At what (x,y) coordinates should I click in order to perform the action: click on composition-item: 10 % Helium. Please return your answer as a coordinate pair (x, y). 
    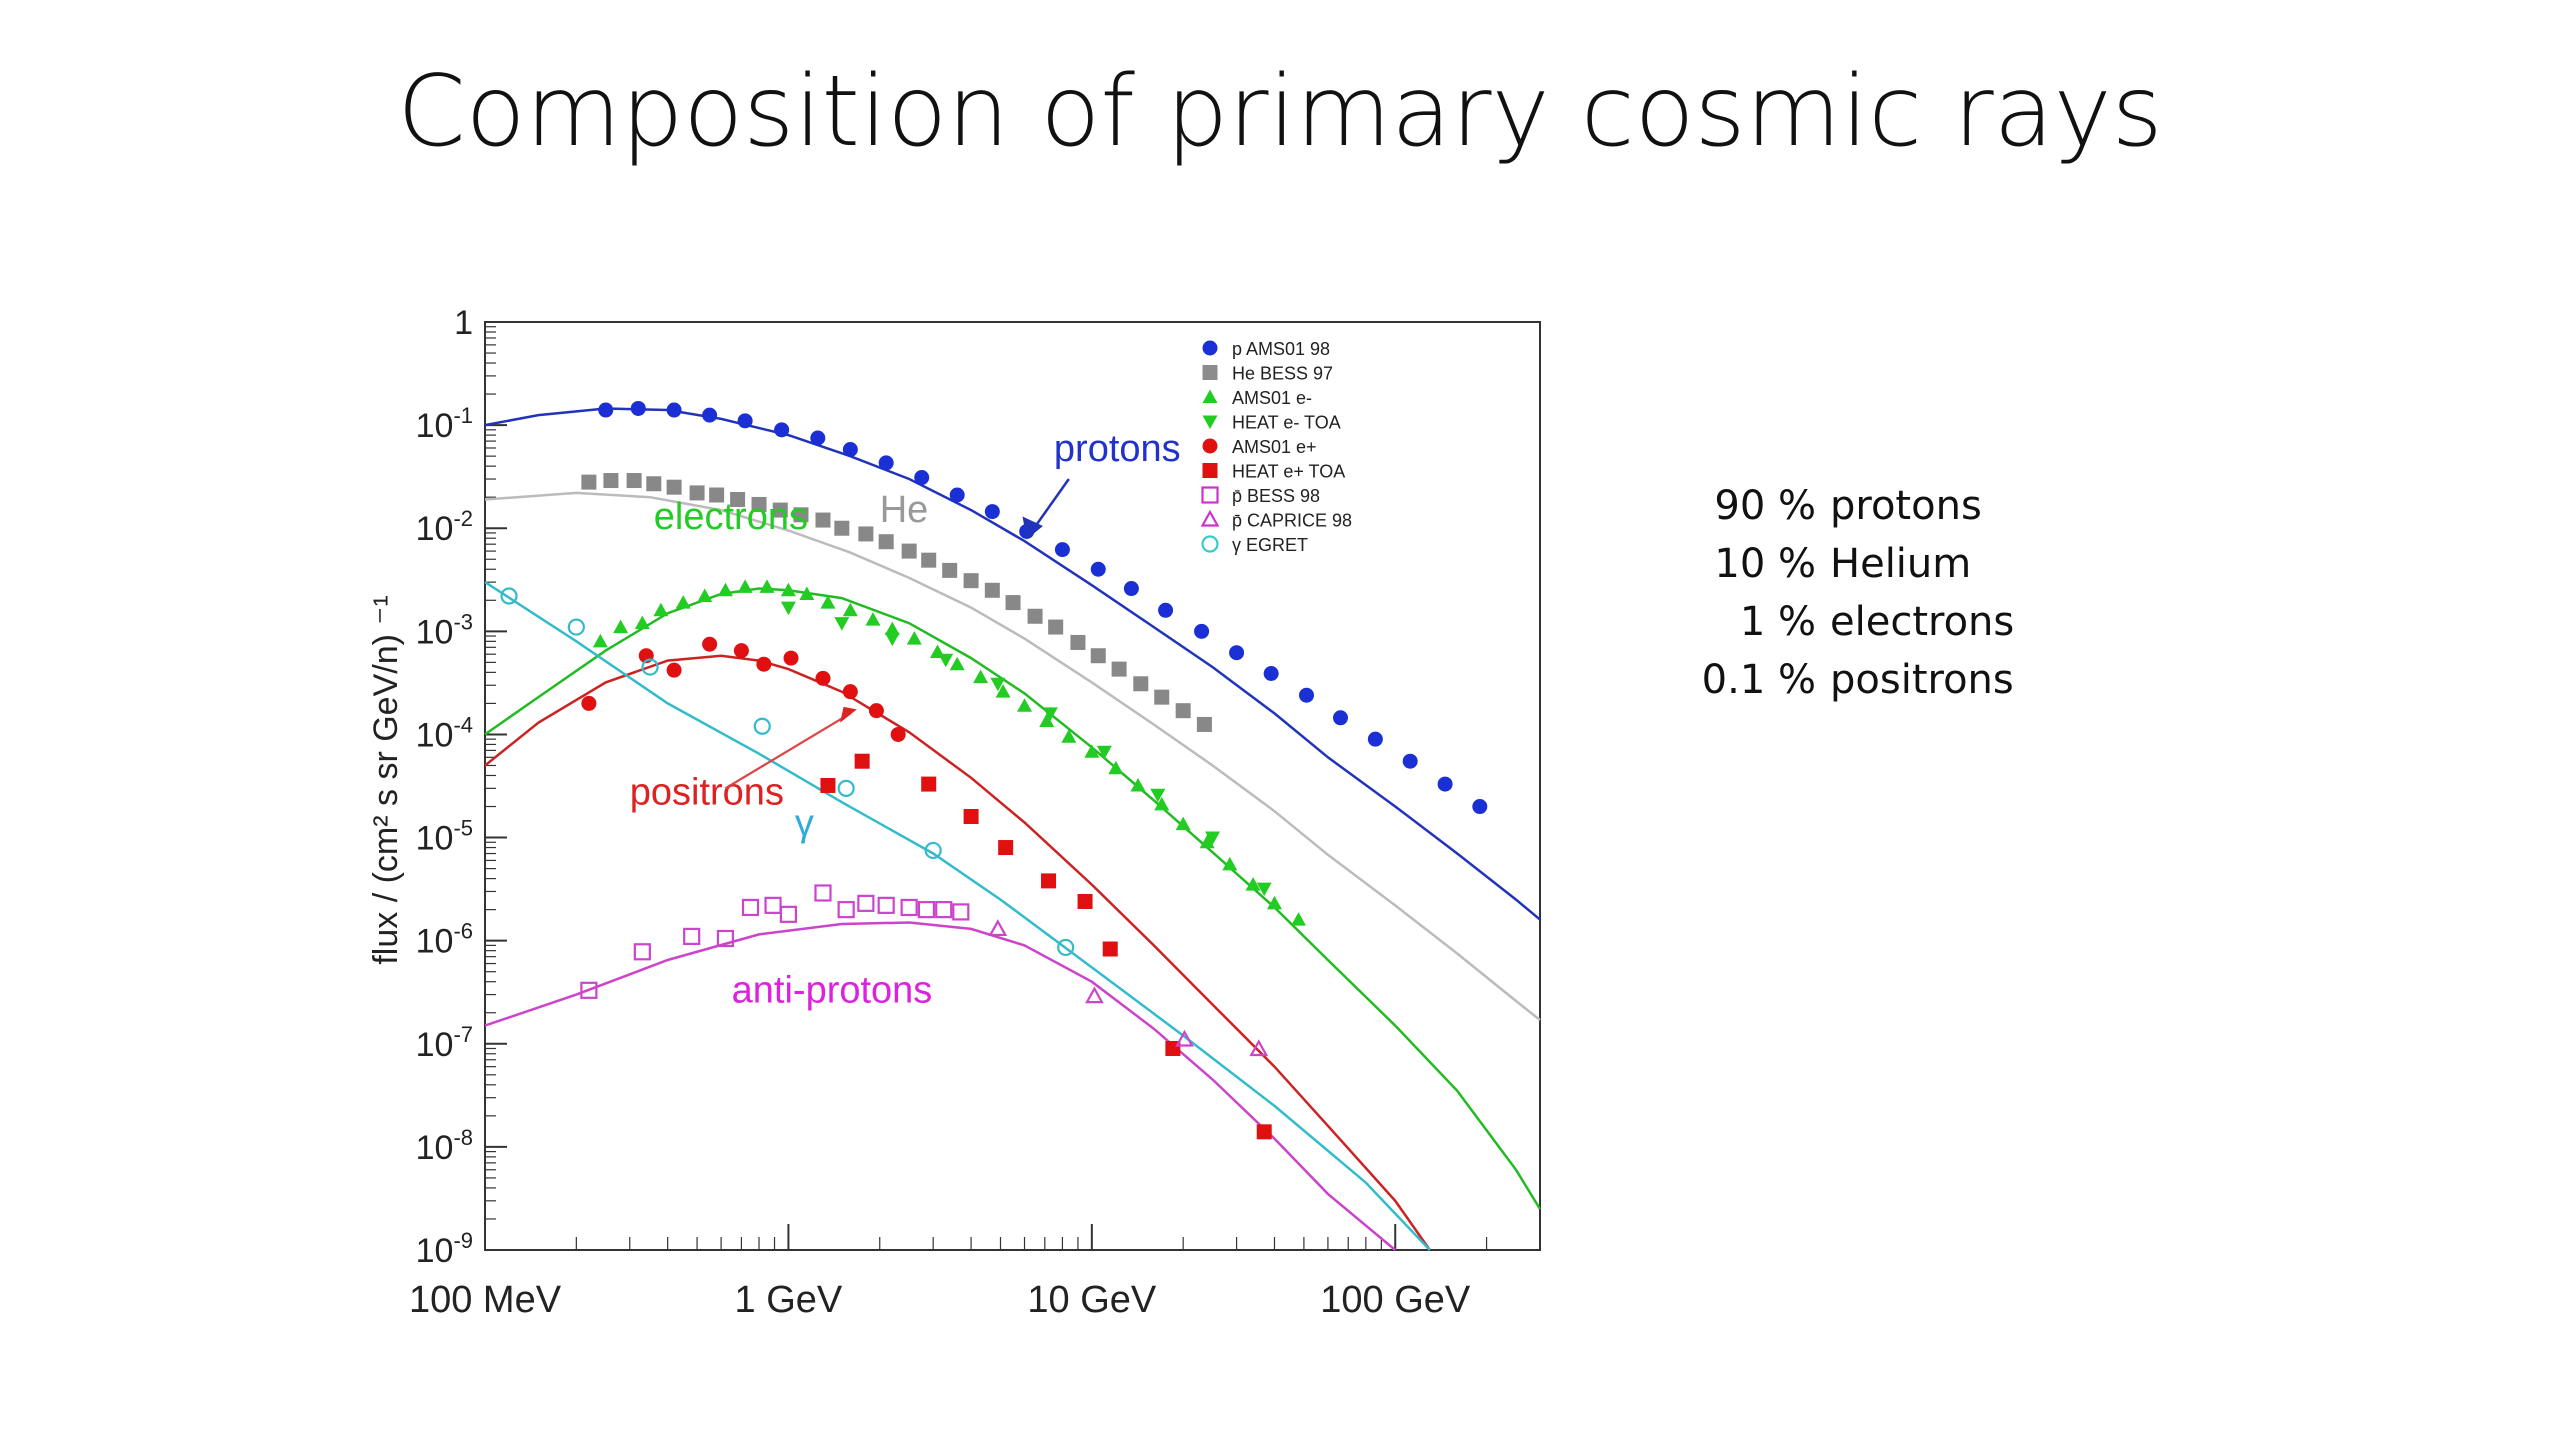
    Looking at the image, I should click on (1857, 564).